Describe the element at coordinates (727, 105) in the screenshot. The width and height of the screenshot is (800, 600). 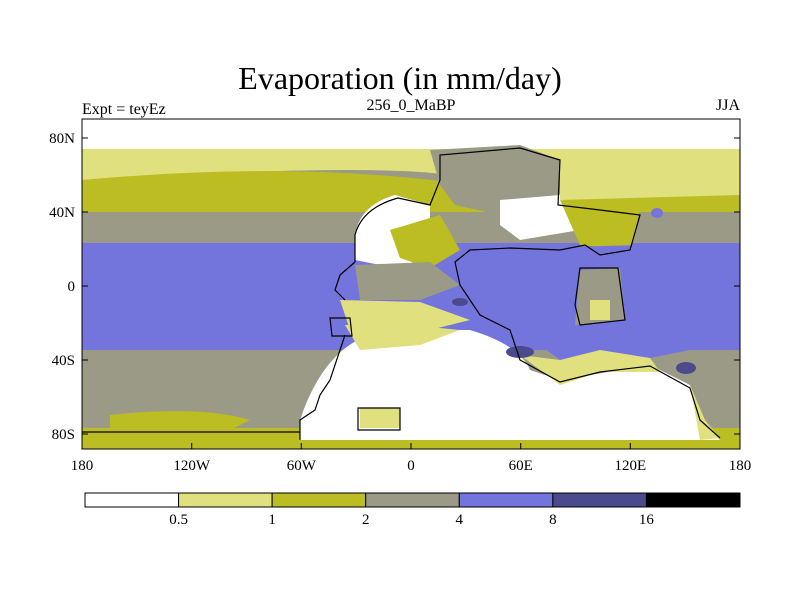
I see `season-label: JJA` at that location.